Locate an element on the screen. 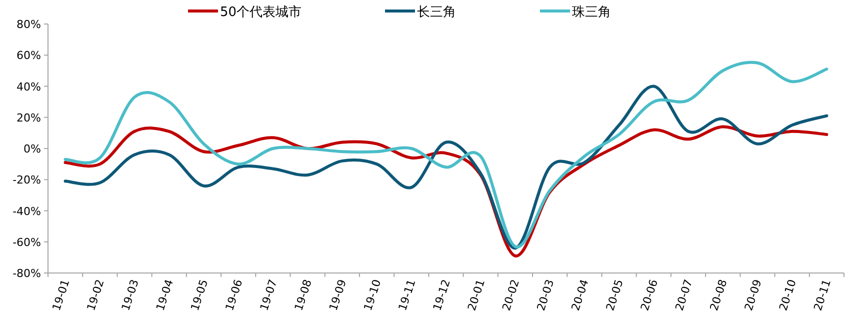 This screenshot has width=850, height=323. x-tick-label: 20-01 is located at coordinates (476, 295).